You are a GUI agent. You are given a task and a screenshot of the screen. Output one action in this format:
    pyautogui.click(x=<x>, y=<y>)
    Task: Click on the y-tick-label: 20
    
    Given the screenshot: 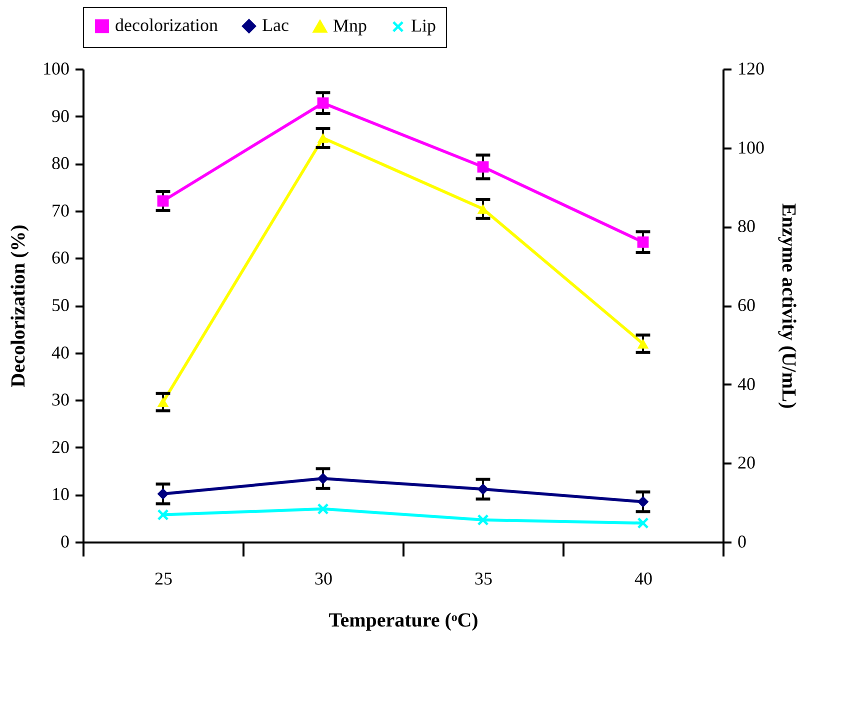 What is the action you would take?
    pyautogui.click(x=61, y=446)
    